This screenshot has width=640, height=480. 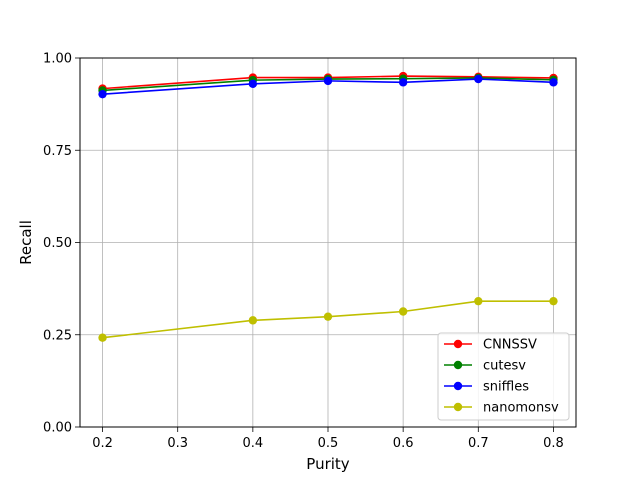 I want to click on x-tick-label: 0.7, so click(x=478, y=443).